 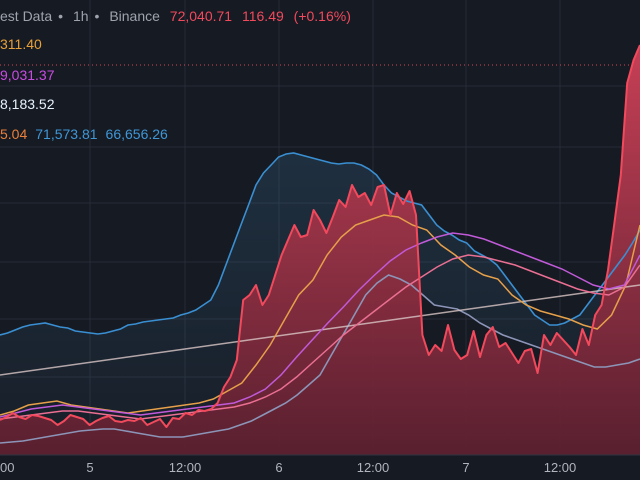 What do you see at coordinates (26, 16) in the screenshot?
I see `symbol-name: est Data` at bounding box center [26, 16].